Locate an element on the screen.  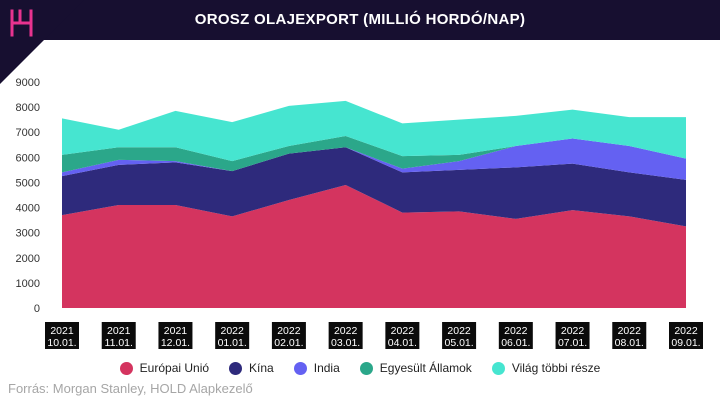
logo-background is located at coordinates (42, 42).